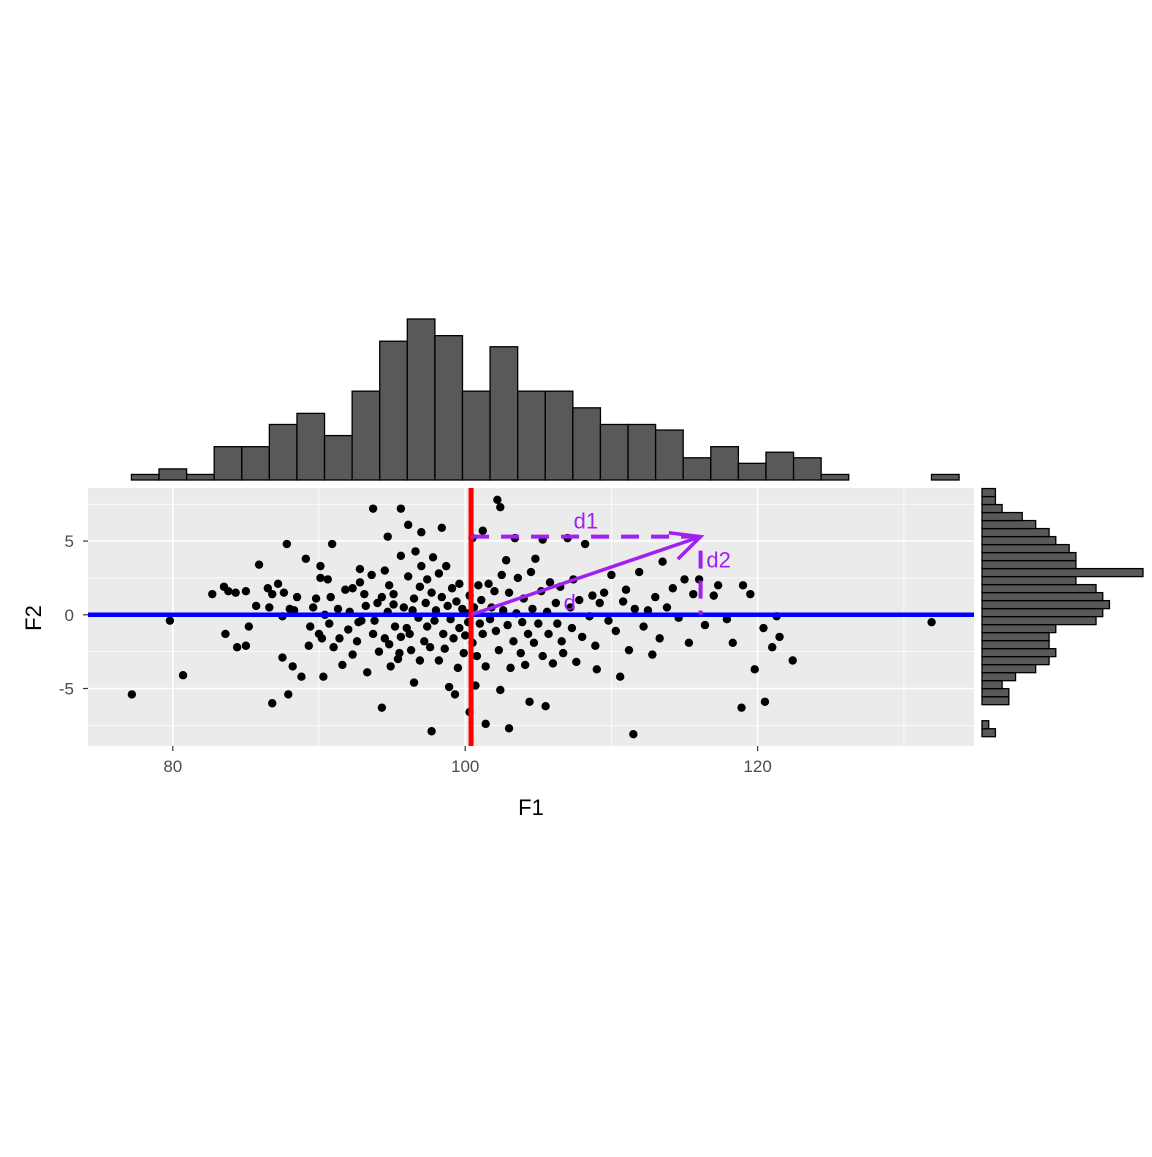  What do you see at coordinates (586, 575) in the screenshot?
I see `d-vector-line` at bounding box center [586, 575].